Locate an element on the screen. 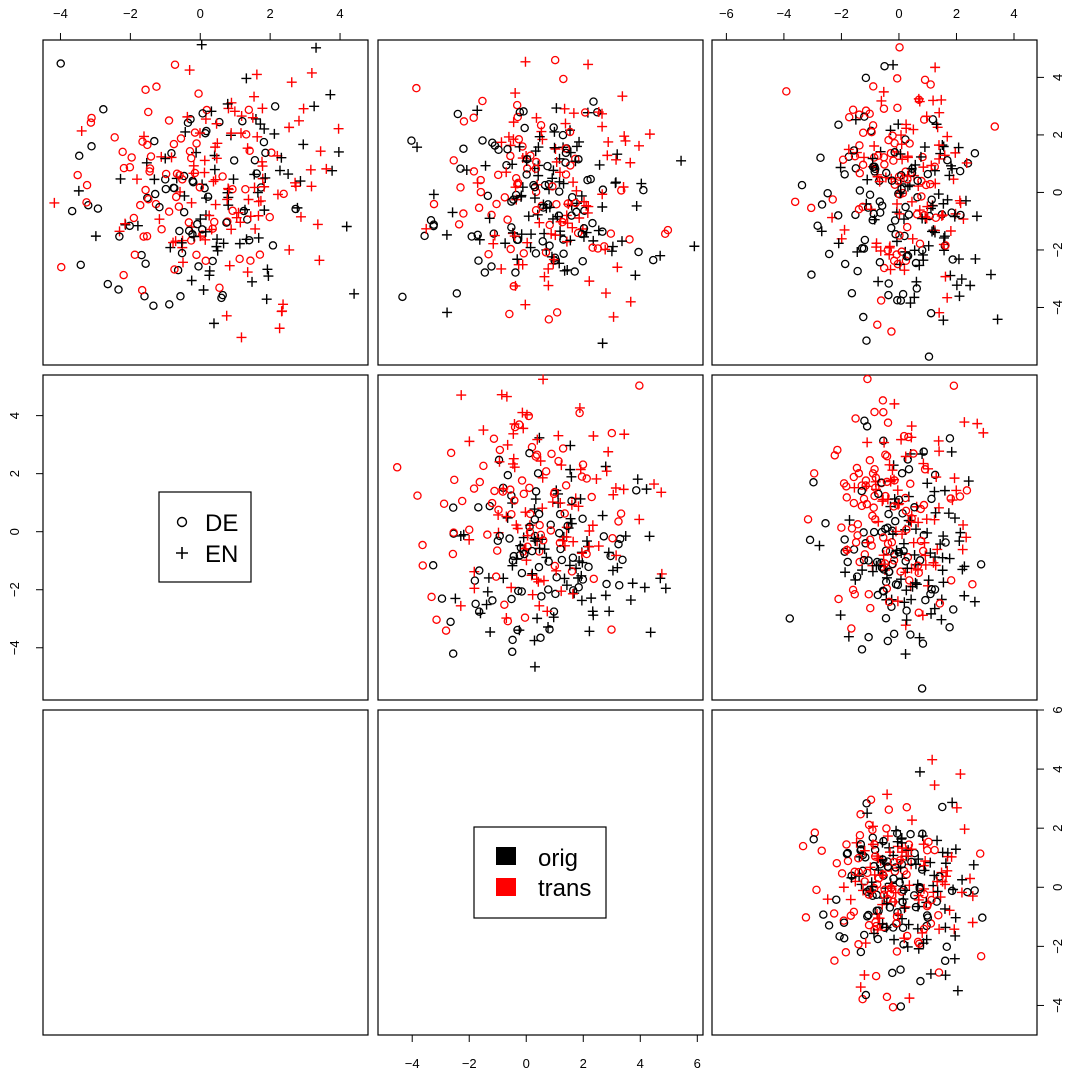 The height and width of the screenshot is (1078, 1078). color-legend: orig trans is located at coordinates (540, 872).